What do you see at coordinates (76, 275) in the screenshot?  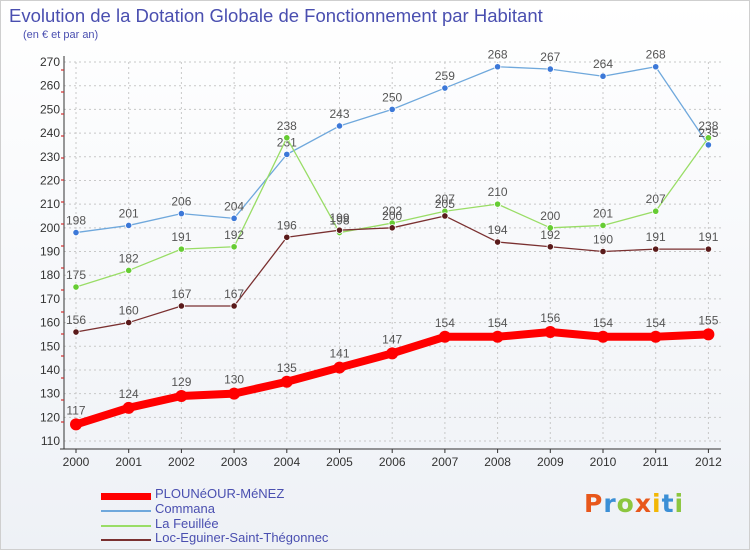 I see `data-label: 175` at bounding box center [76, 275].